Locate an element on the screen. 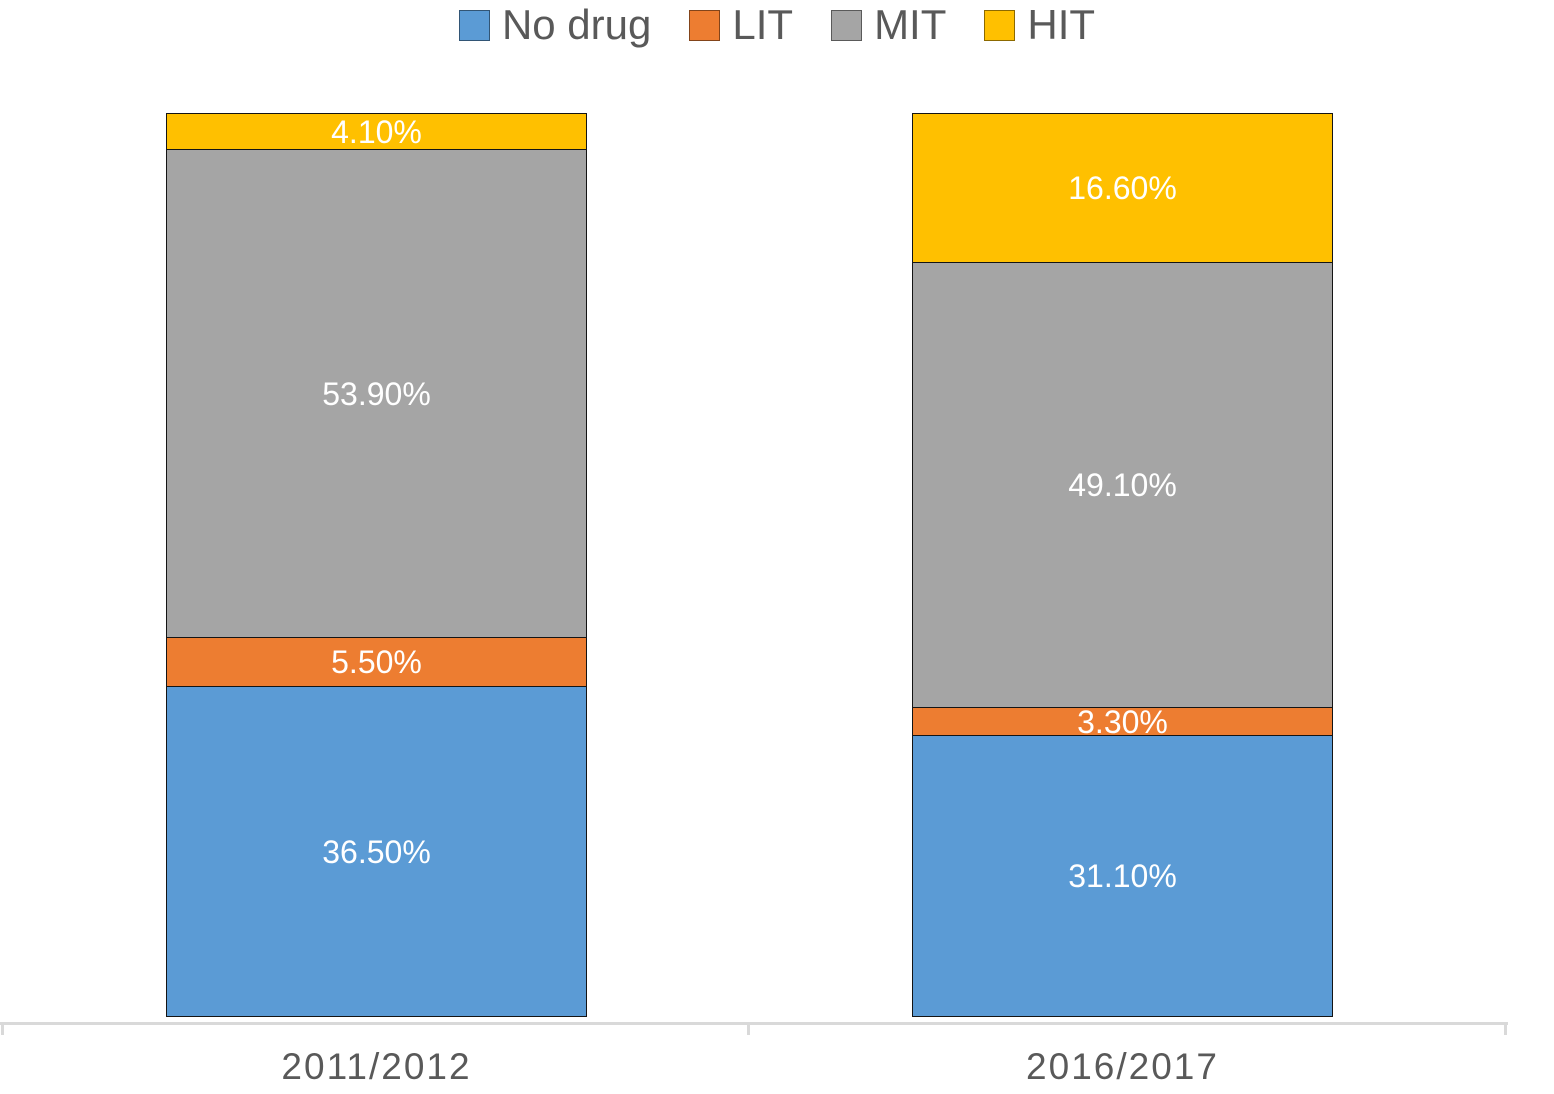 The height and width of the screenshot is (1094, 1554). x-axis-line is located at coordinates (754, 1023).